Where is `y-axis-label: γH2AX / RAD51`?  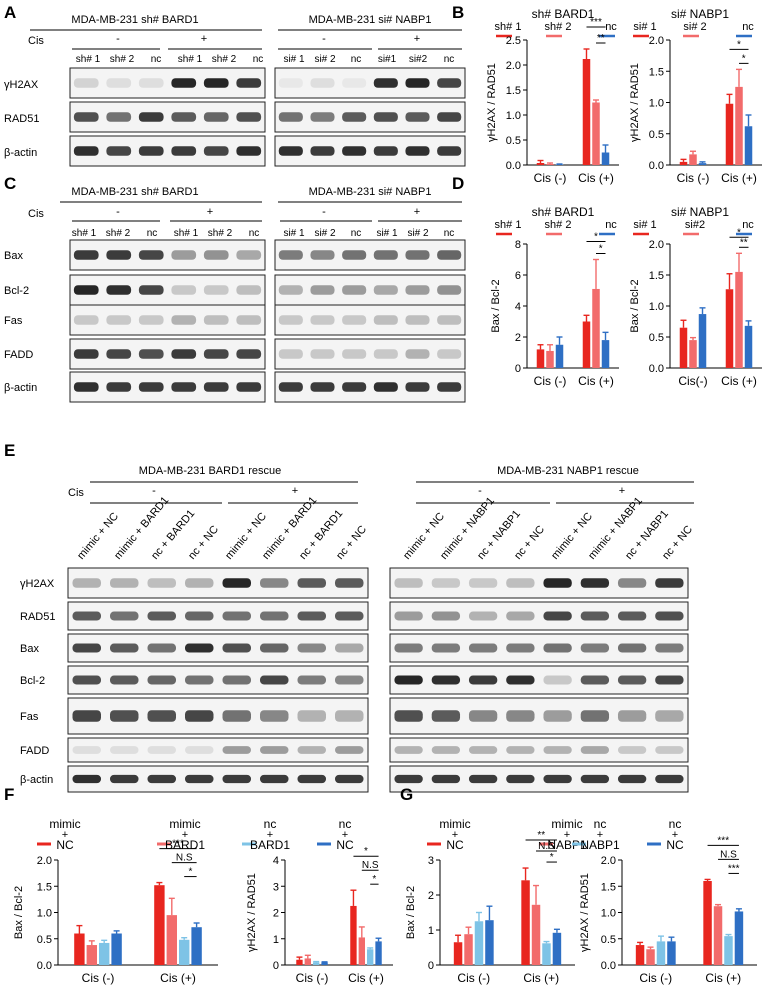
y-axis-label: γH2AX / RAD51 is located at coordinates (252, 912).